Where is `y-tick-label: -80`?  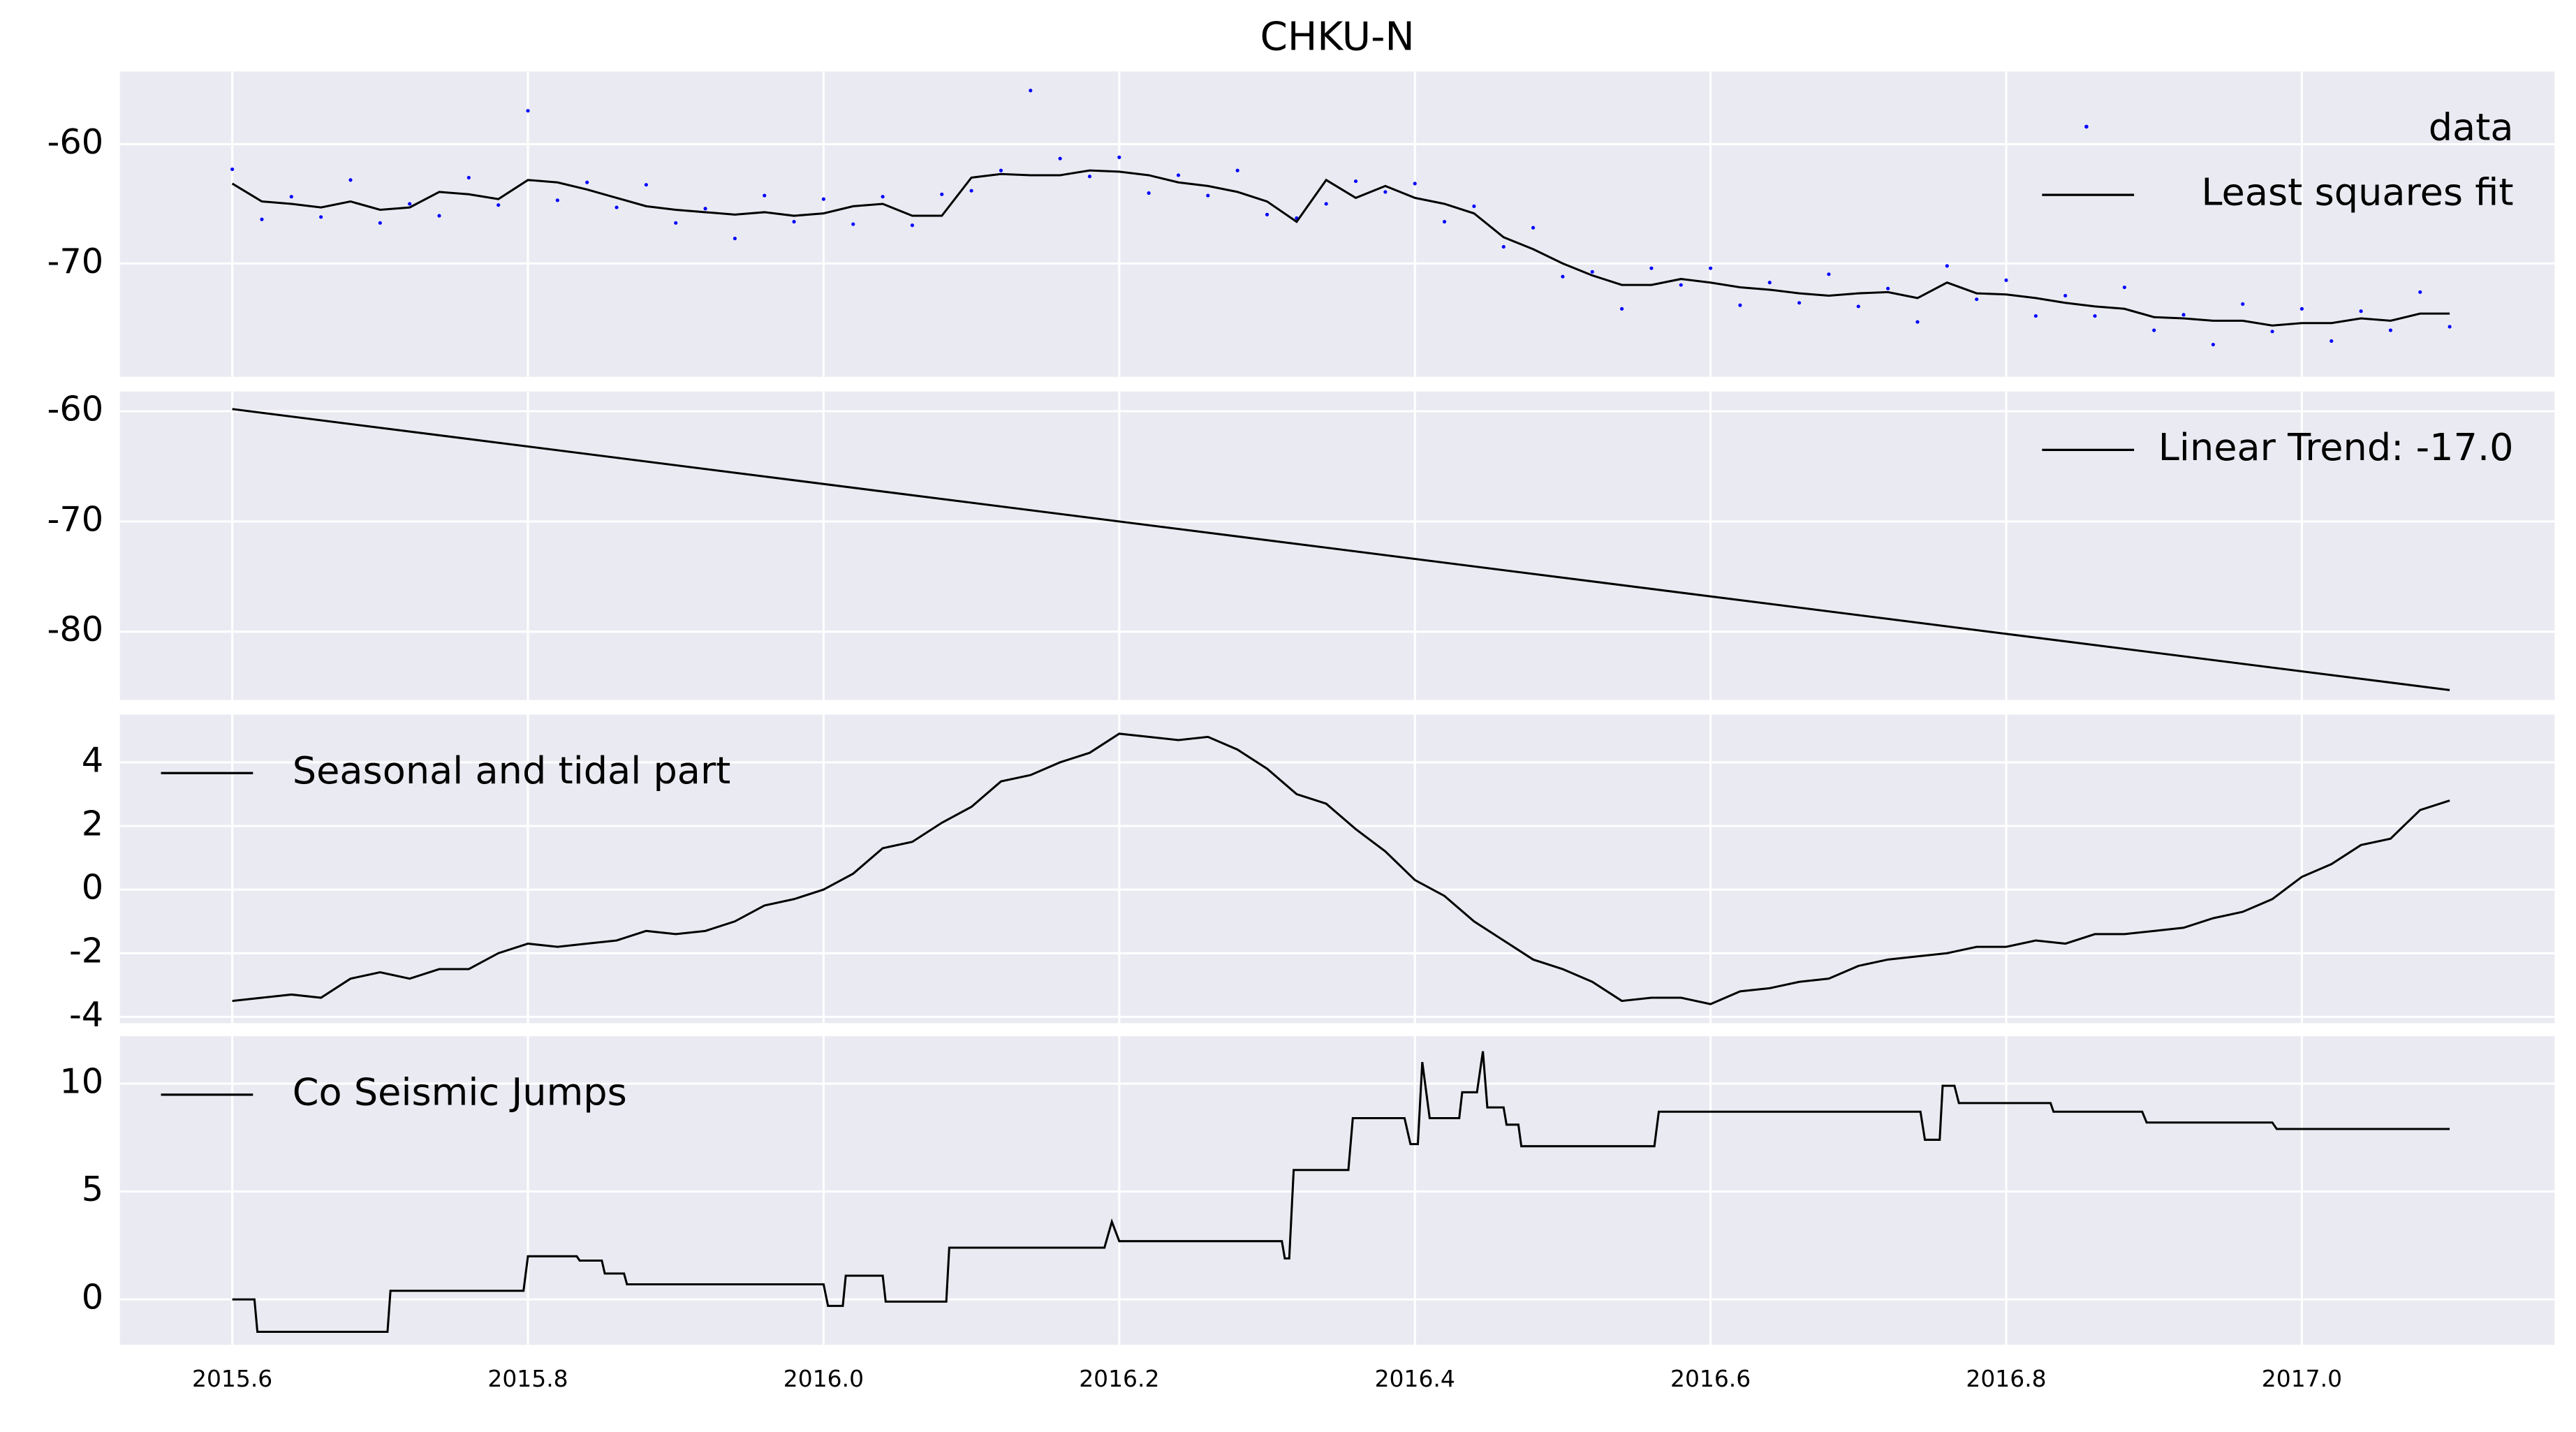 y-tick-label: -80 is located at coordinates (75, 629).